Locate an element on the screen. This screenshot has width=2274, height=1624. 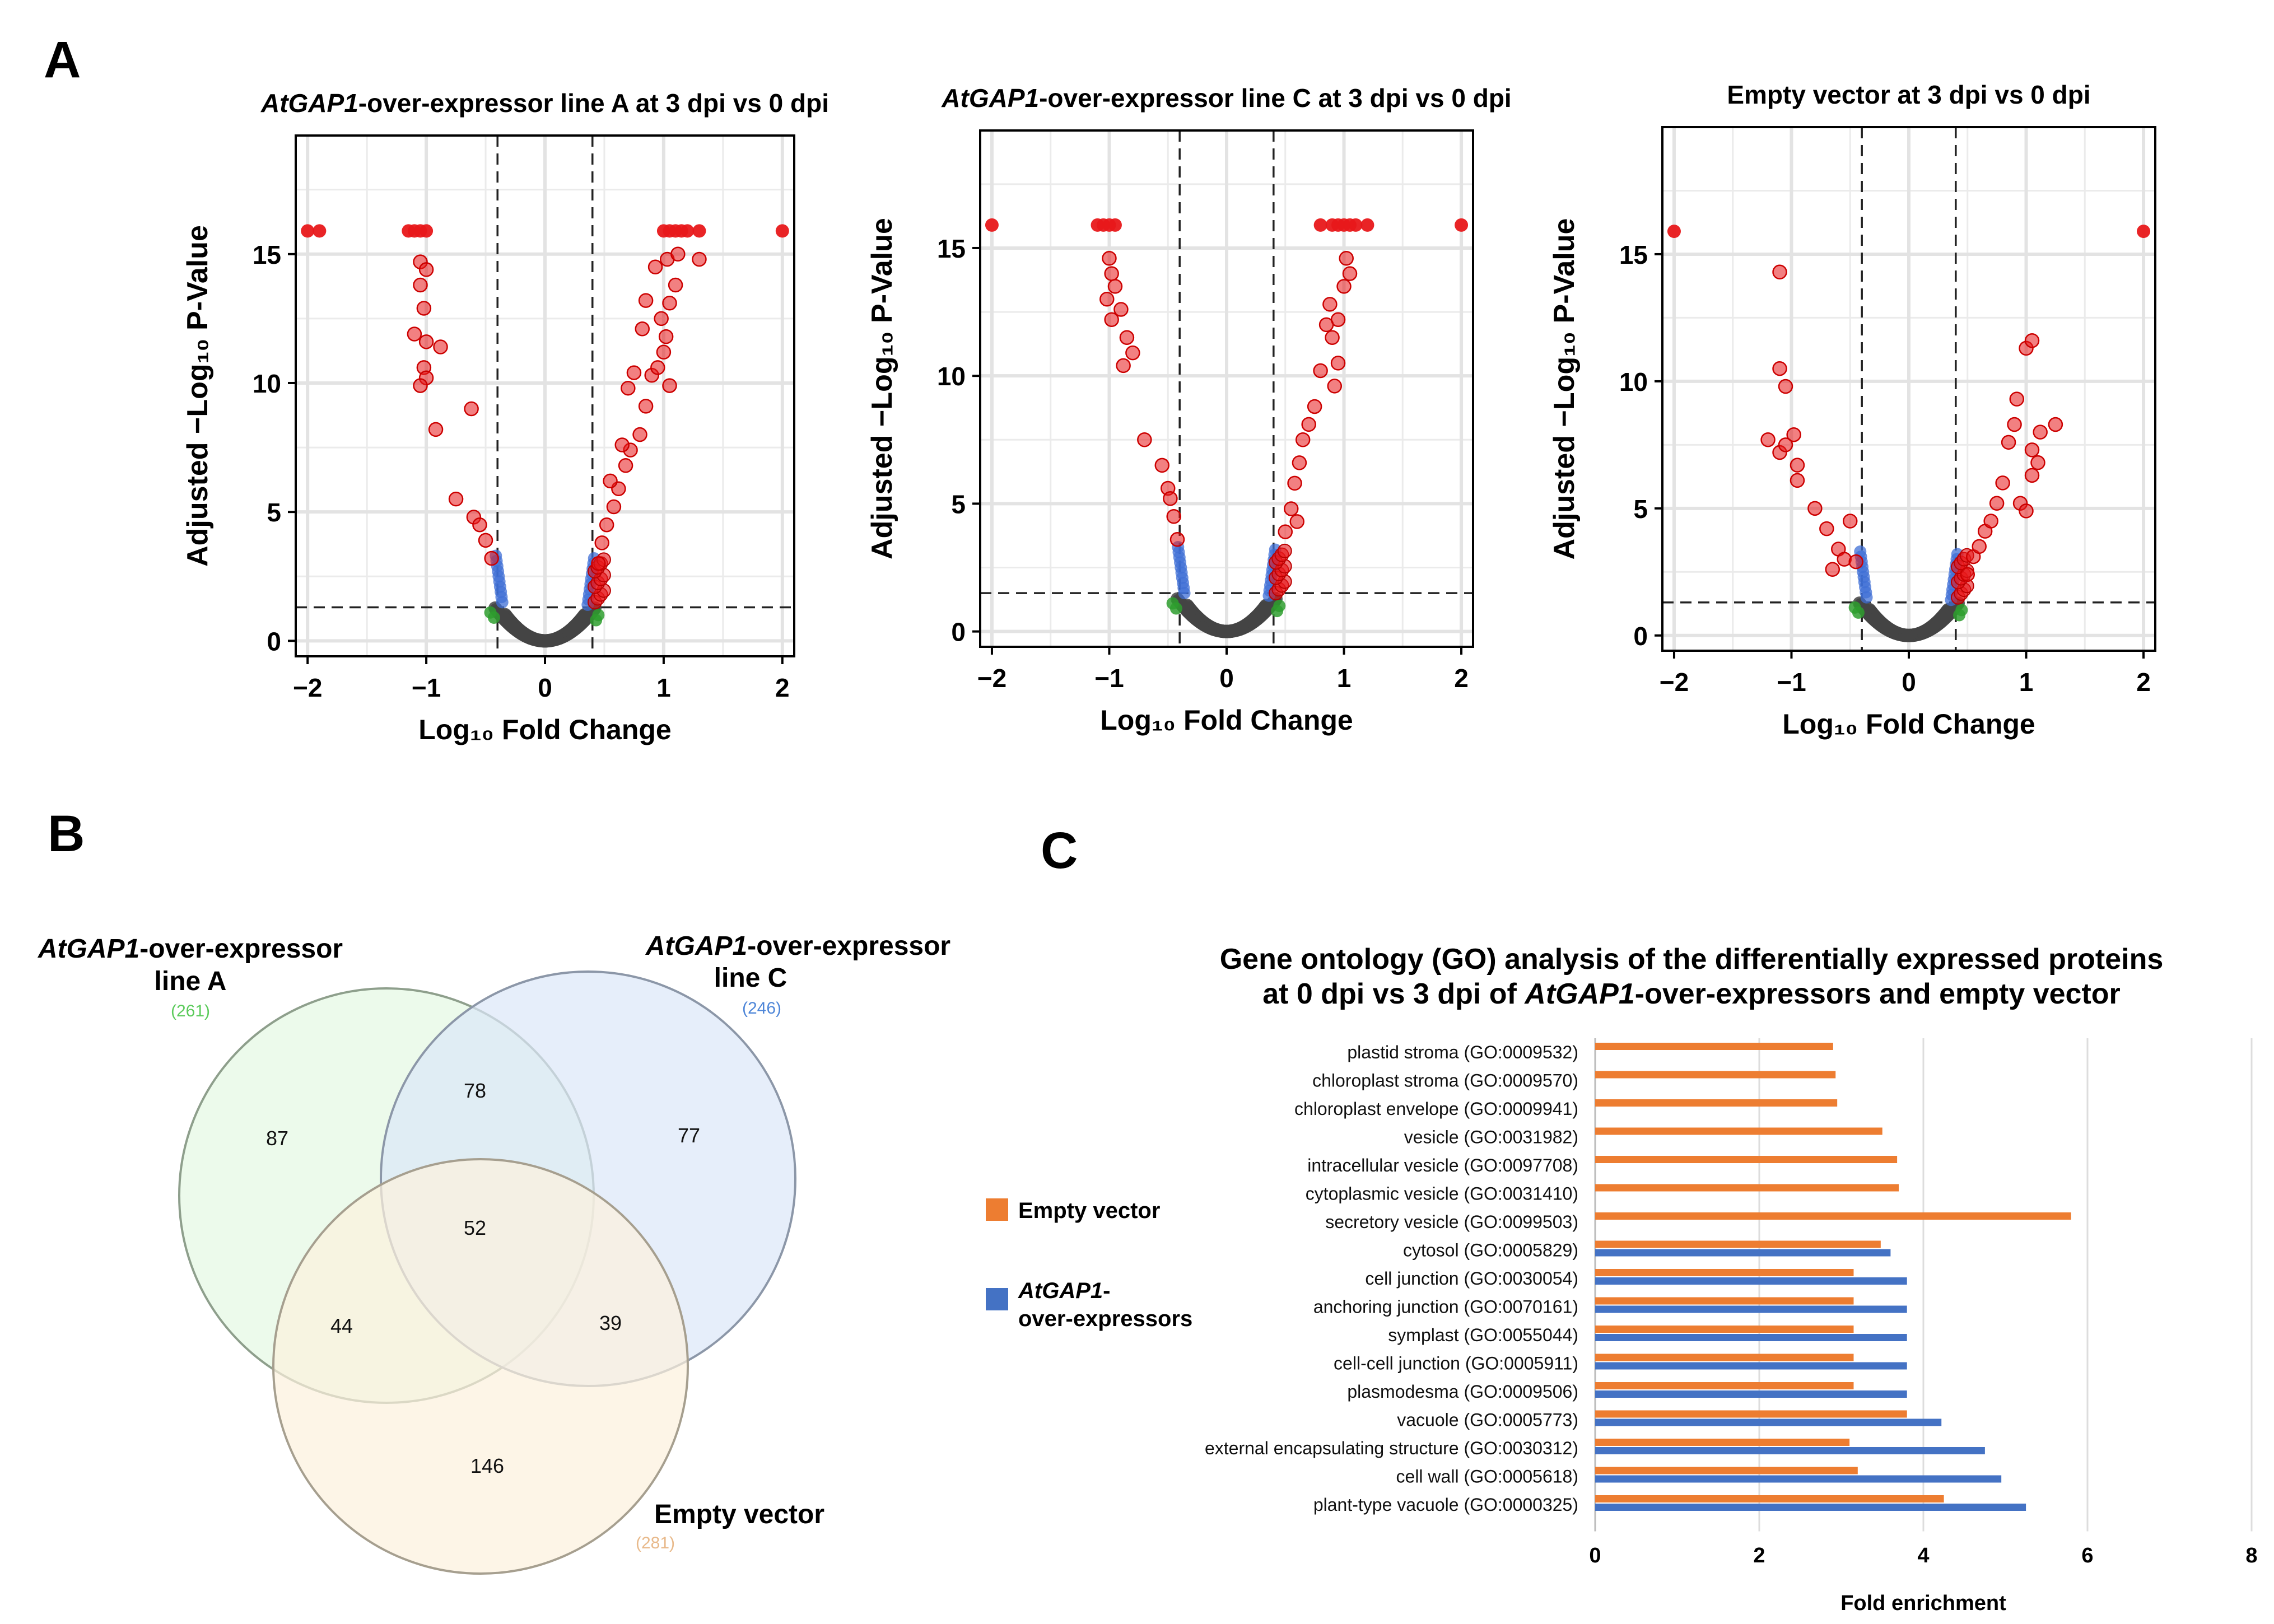
venn-set-label-line-c: AtGAP1-over-expressor is located at coordinates (797, 946).